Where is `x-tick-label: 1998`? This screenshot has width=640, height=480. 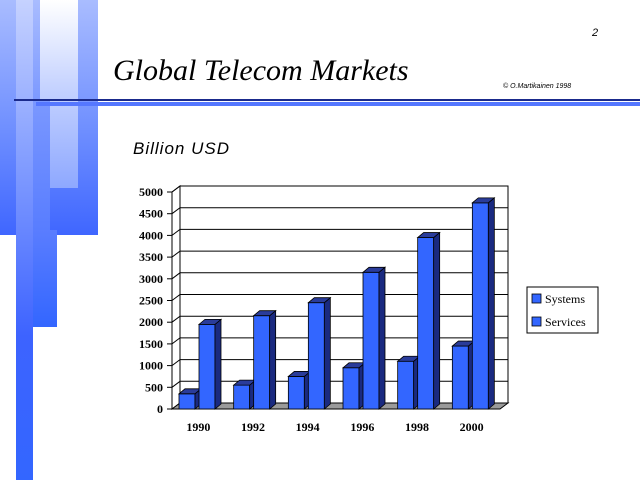
x-tick-label: 1998 is located at coordinates (417, 427).